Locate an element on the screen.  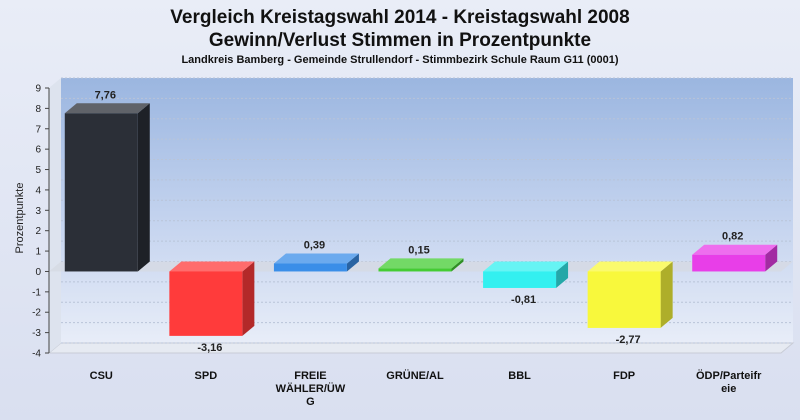
bar-value-label: -3,16 is located at coordinates (209, 348).